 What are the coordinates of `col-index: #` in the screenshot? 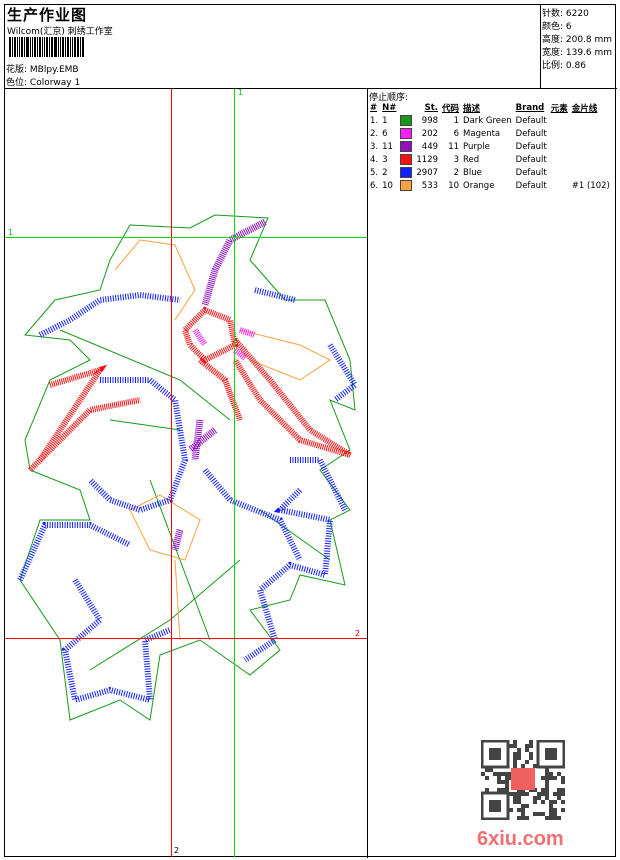 It's located at (374, 107).